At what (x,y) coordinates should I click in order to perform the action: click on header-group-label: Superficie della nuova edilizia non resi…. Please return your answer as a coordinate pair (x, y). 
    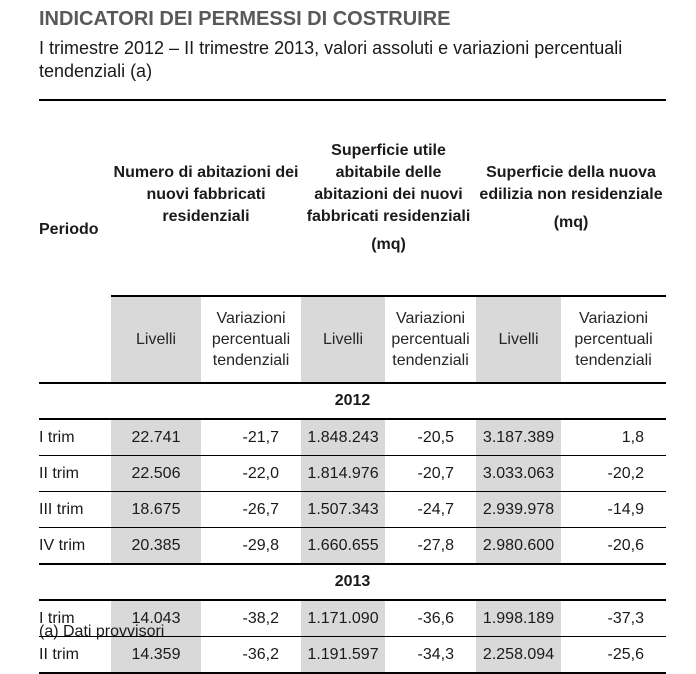
    Looking at the image, I should click on (571, 183).